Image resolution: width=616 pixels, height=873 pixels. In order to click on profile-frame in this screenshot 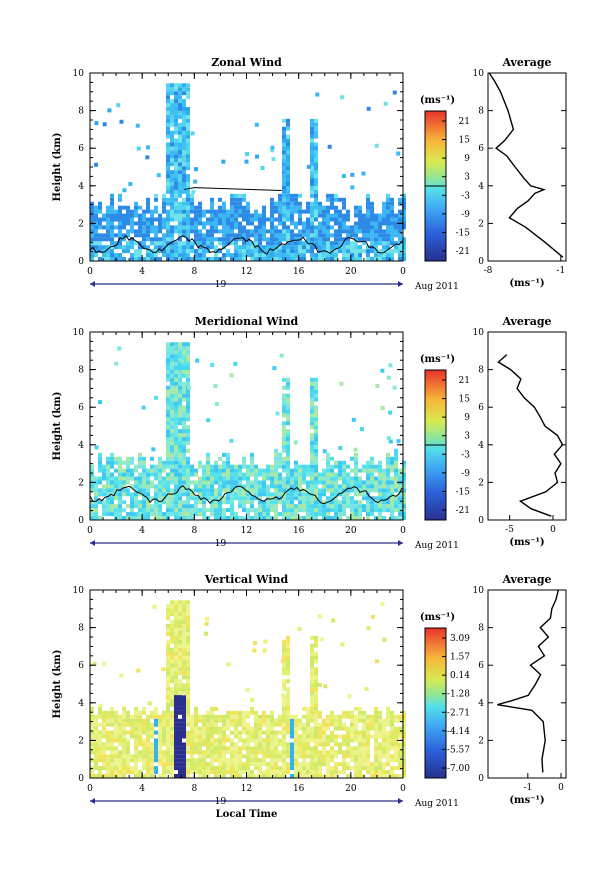, I will do `click(527, 167)`.